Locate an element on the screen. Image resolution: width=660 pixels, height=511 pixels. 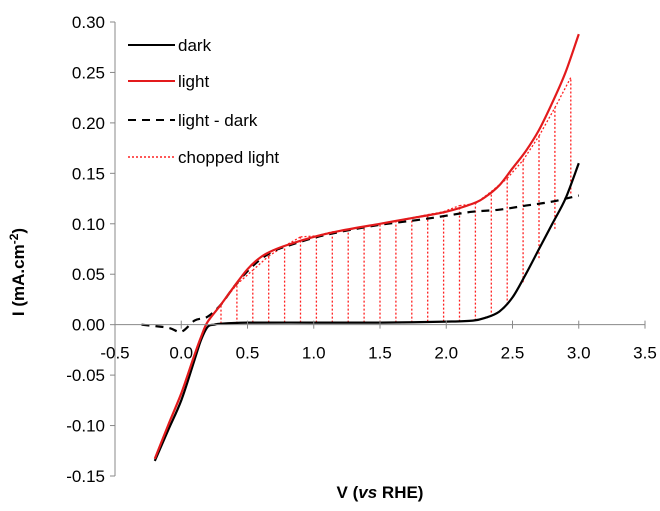
y-tick-label: 0.20 is located at coordinates (88, 123).